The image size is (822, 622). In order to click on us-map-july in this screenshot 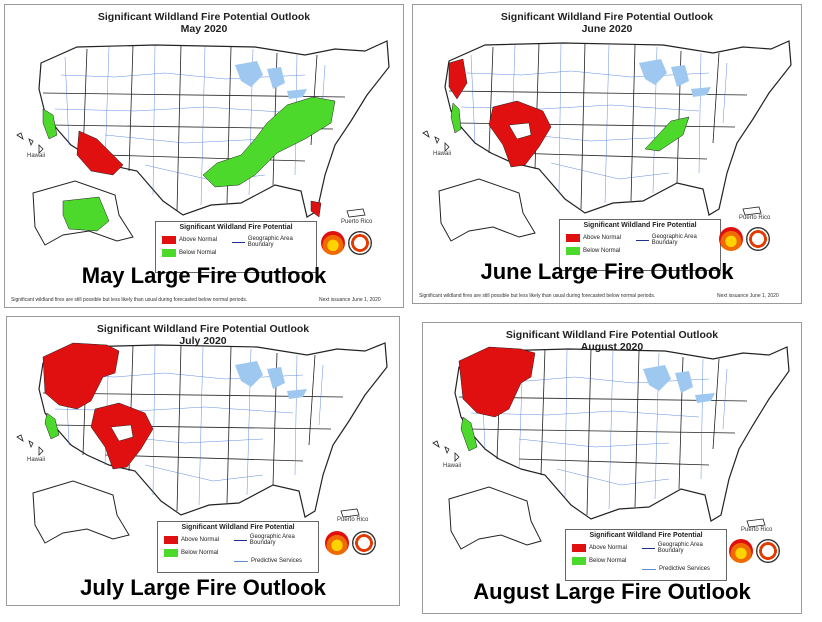, I will do `click(202, 443)`.